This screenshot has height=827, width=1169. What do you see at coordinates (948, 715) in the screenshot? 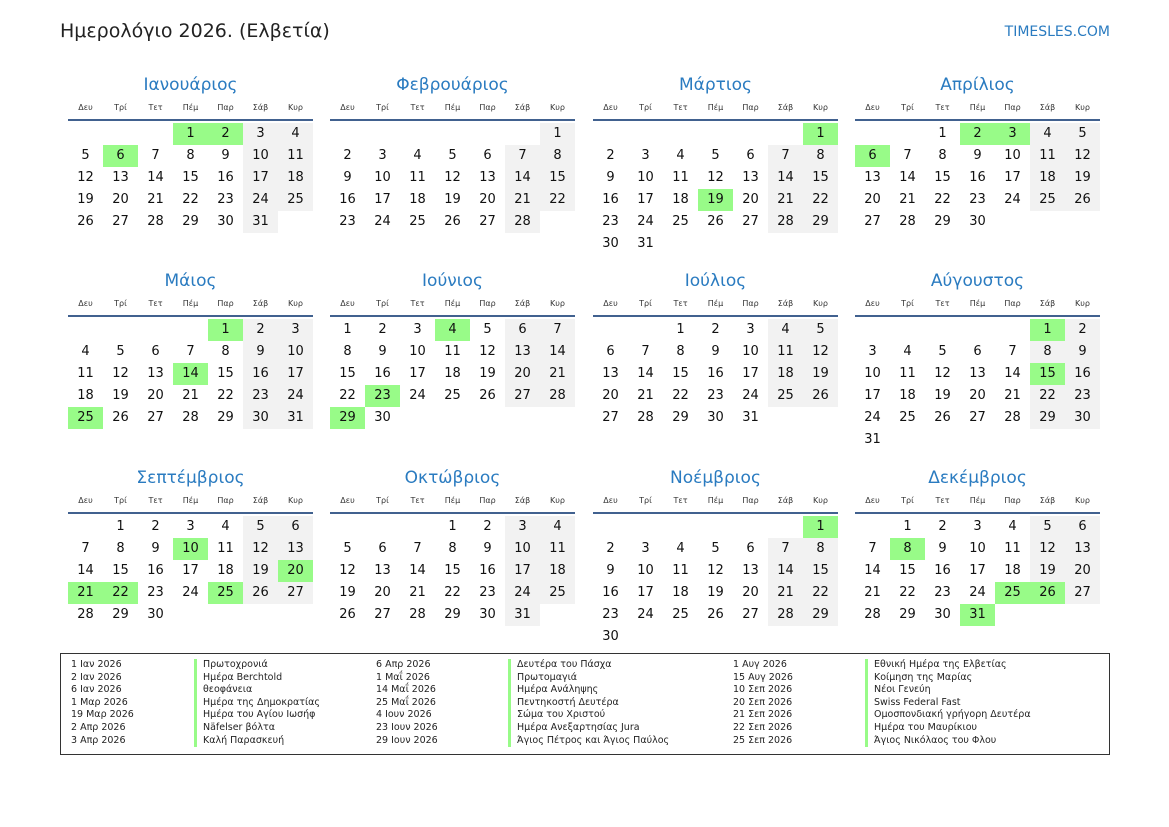
I see `holiday-name: Ομοσπονδιακή γρήγορη Δευτέρα` at bounding box center [948, 715].